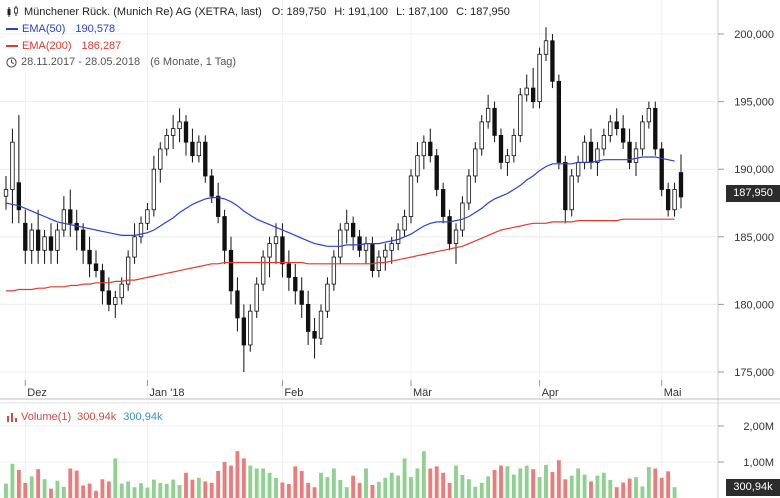 This screenshot has width=780, height=498. Describe the element at coordinates (84, 417) in the screenshot. I see `volume-legend: Volume(1) 300,94k 300,94k` at that location.